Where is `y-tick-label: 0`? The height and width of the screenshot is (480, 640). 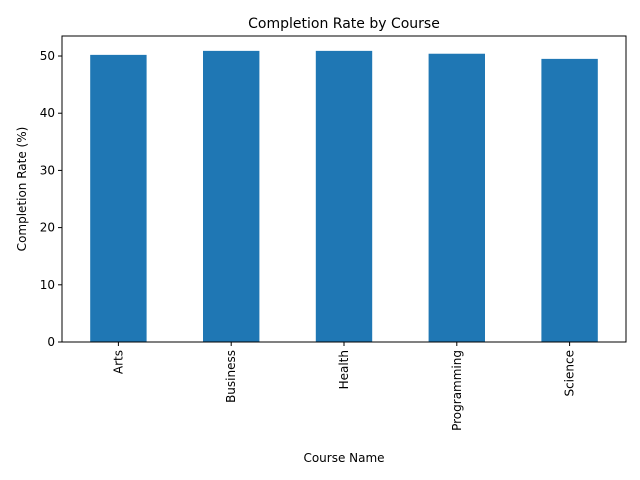 y-tick-label: 0 is located at coordinates (51, 342).